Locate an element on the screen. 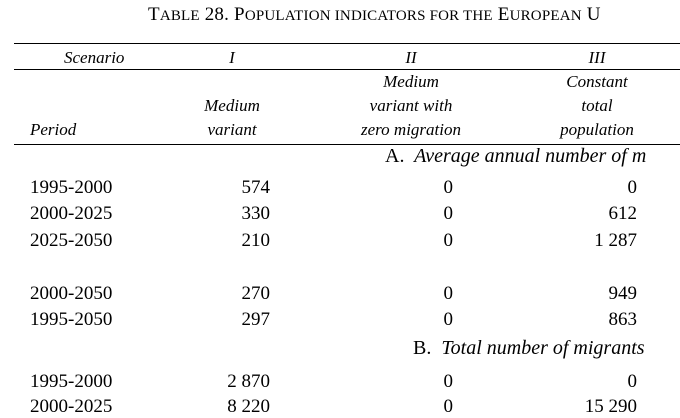 The height and width of the screenshot is (418, 680). col-3-line2: total is located at coordinates (597, 105).